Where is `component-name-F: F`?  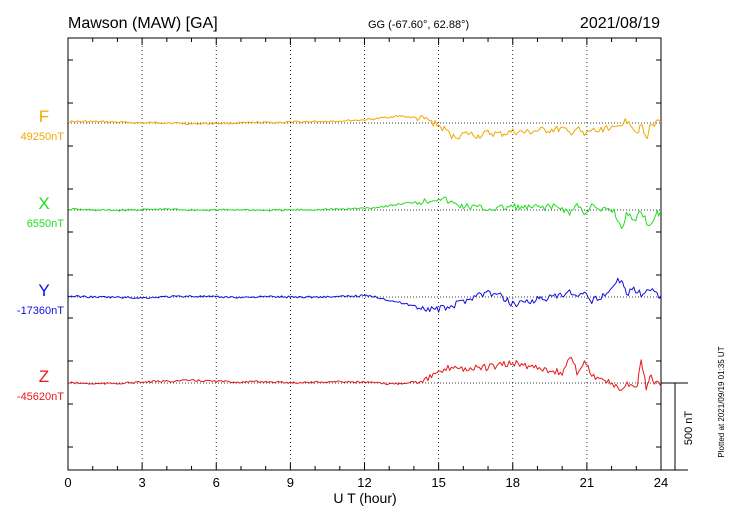 component-name-F: F is located at coordinates (44, 116).